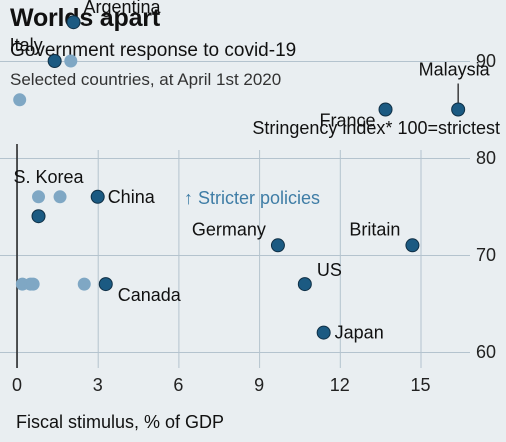 This screenshot has height=442, width=506. I want to click on data-label-malaysia: Malaysia, so click(455, 70).